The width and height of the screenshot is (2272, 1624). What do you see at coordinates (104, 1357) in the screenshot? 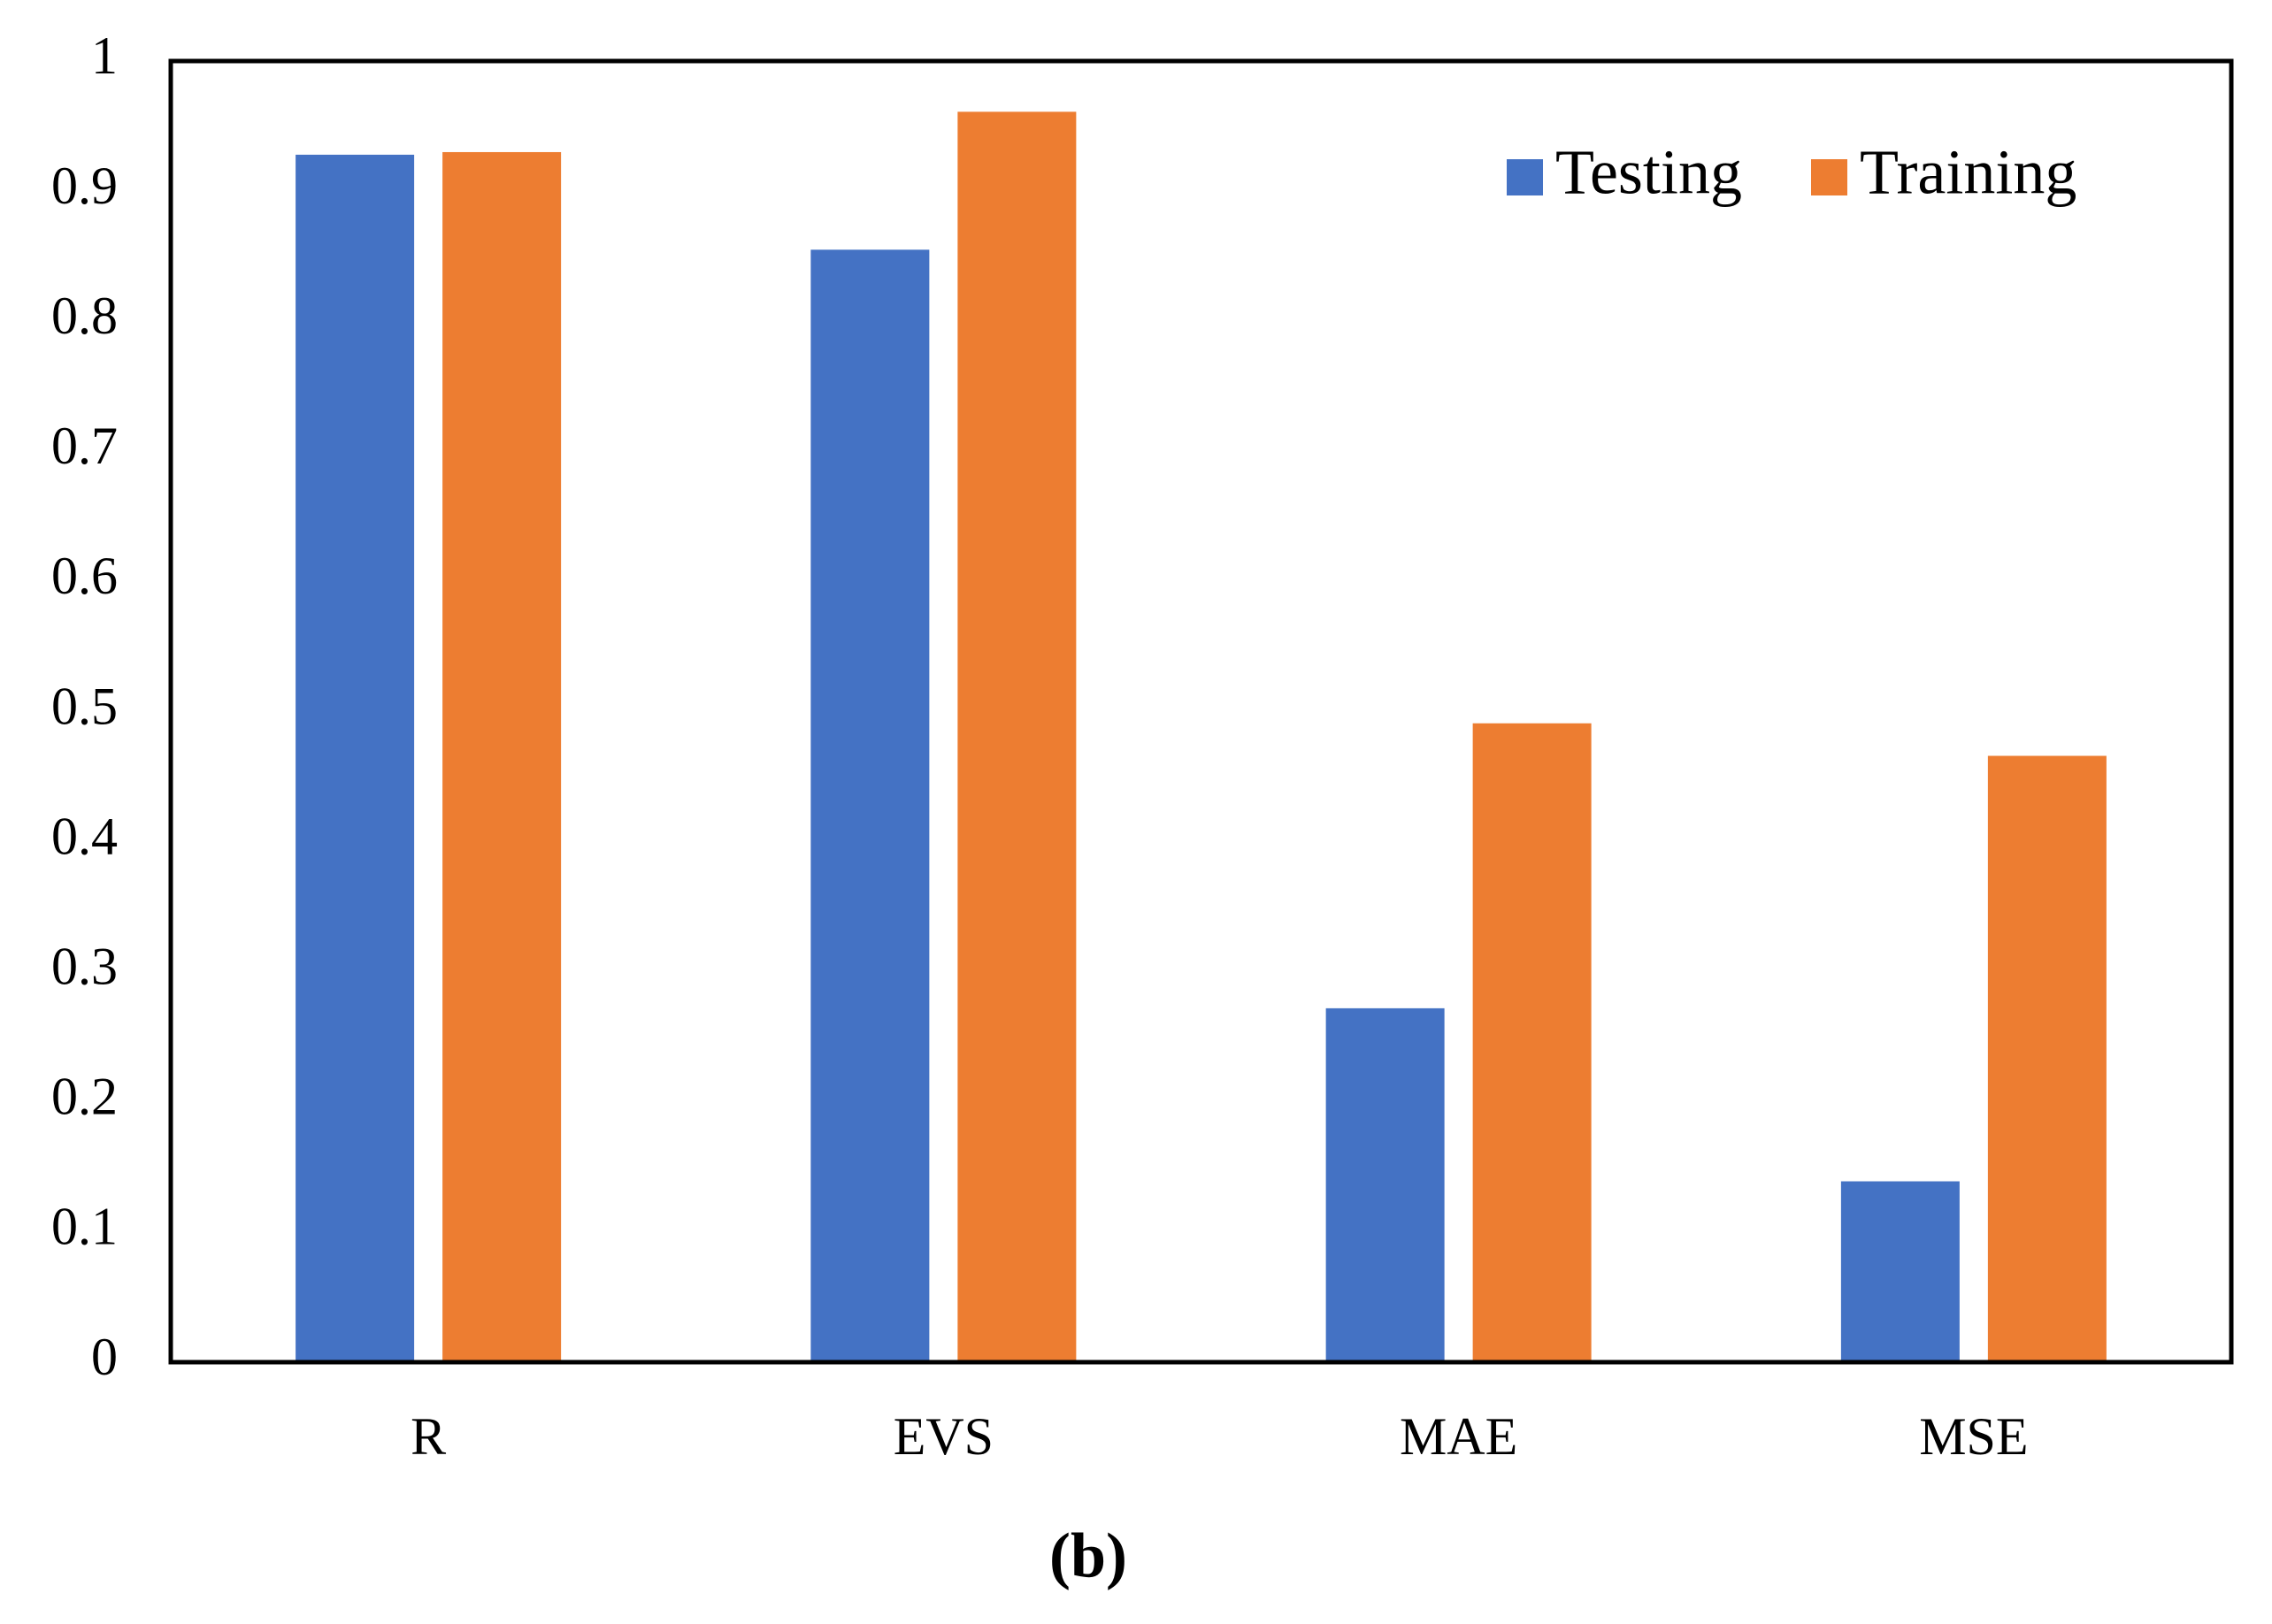
I see `y-tick-label: 0` at bounding box center [104, 1357].